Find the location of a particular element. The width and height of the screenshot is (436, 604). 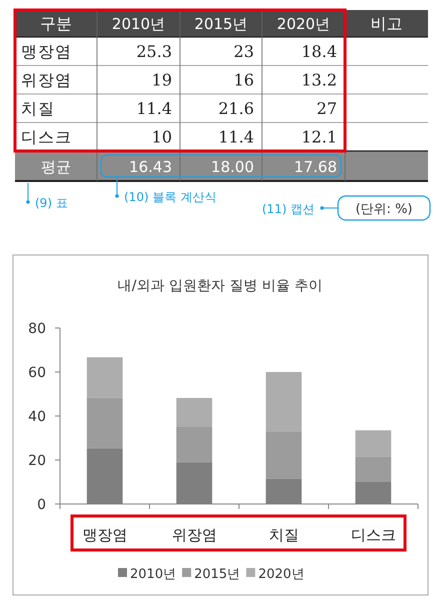

y-tick-label: 60 is located at coordinates (37, 373).